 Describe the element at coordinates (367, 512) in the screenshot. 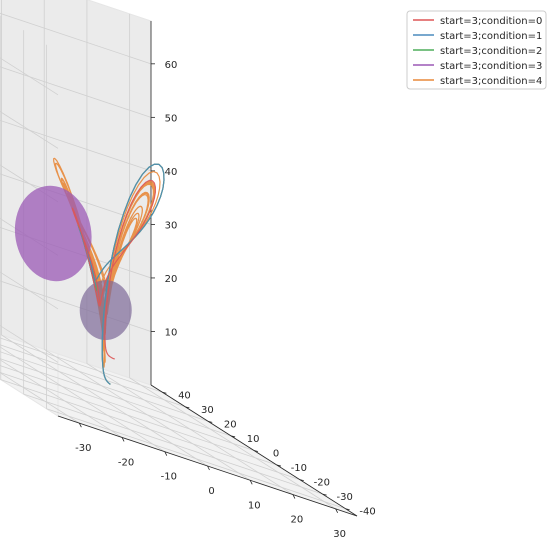

I see `y-tick-label: -40` at that location.